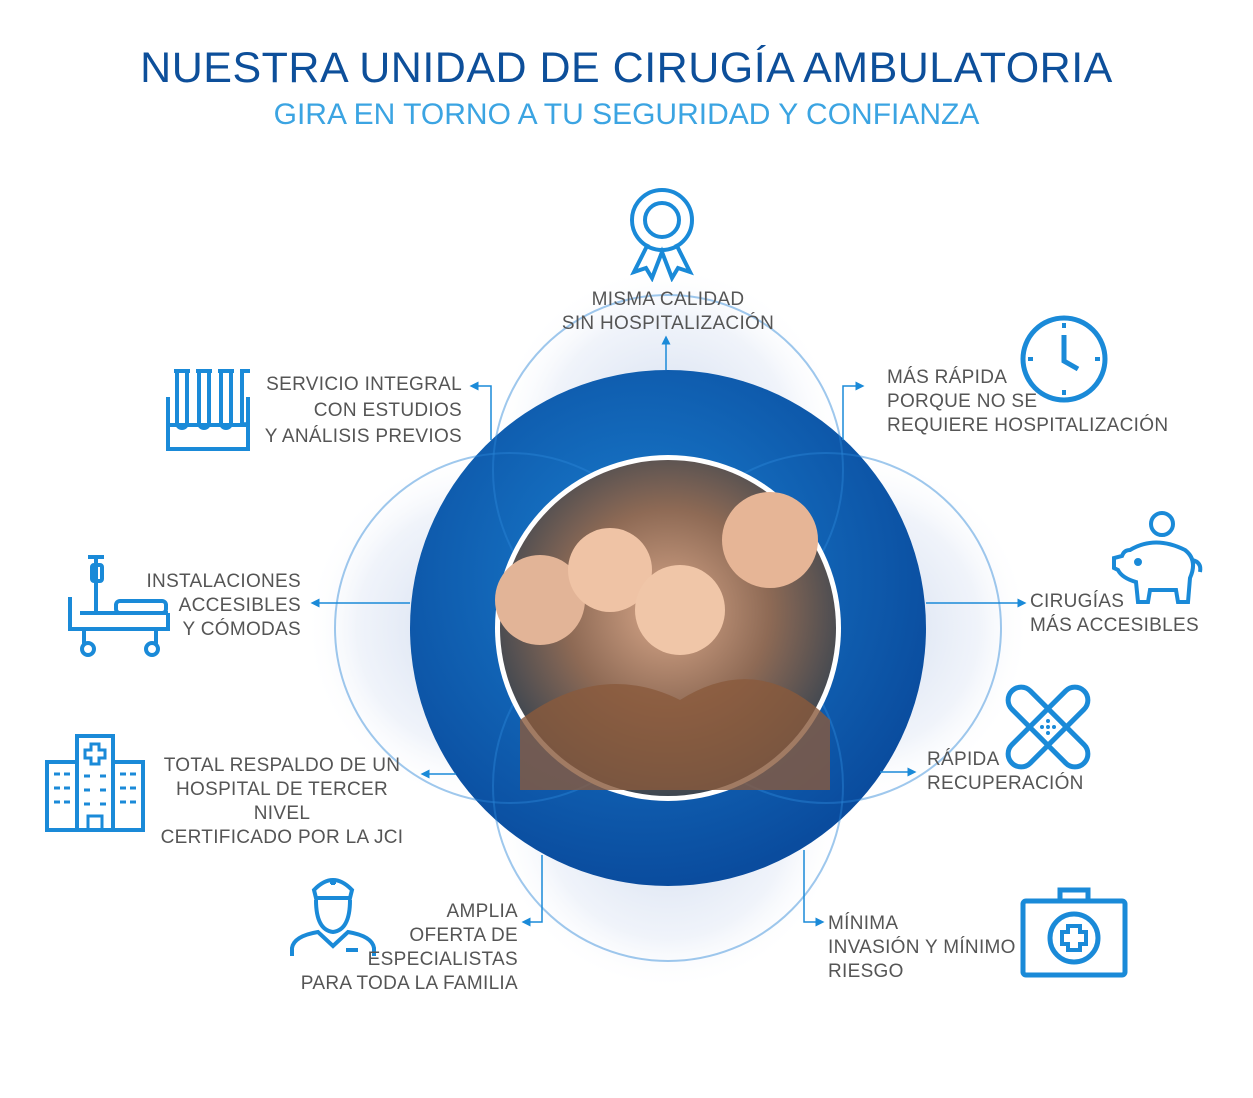 This screenshot has width=1253, height=1098. I want to click on label-line: ESPECIALISTAS, so click(442, 959).